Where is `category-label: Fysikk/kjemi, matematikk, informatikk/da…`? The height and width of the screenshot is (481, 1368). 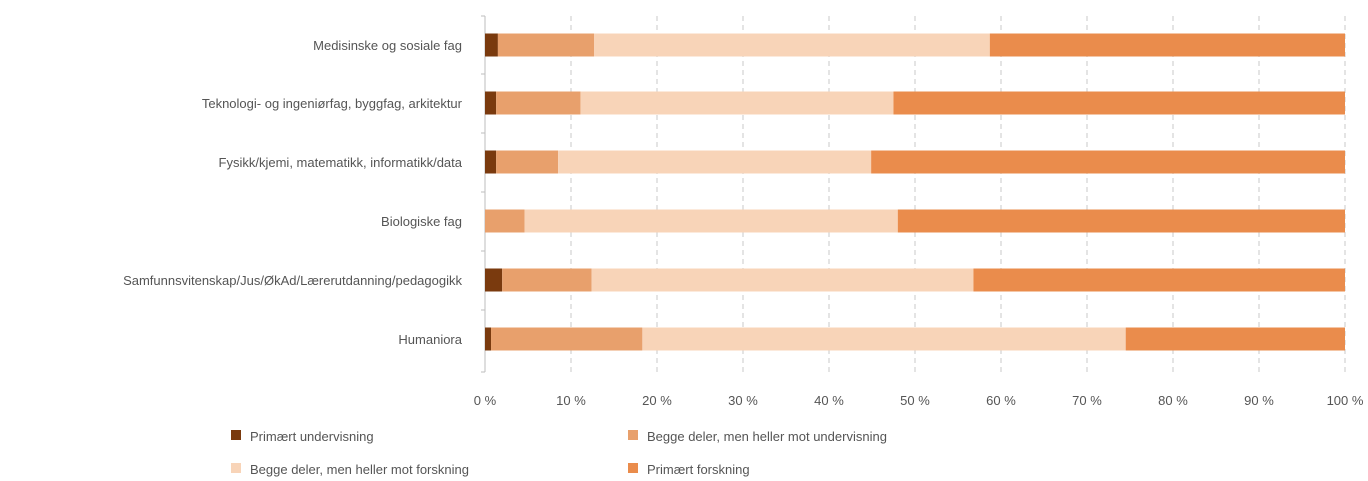
category-label: Fysikk/kjemi, matematikk, informatikk/da… is located at coordinates (341, 162).